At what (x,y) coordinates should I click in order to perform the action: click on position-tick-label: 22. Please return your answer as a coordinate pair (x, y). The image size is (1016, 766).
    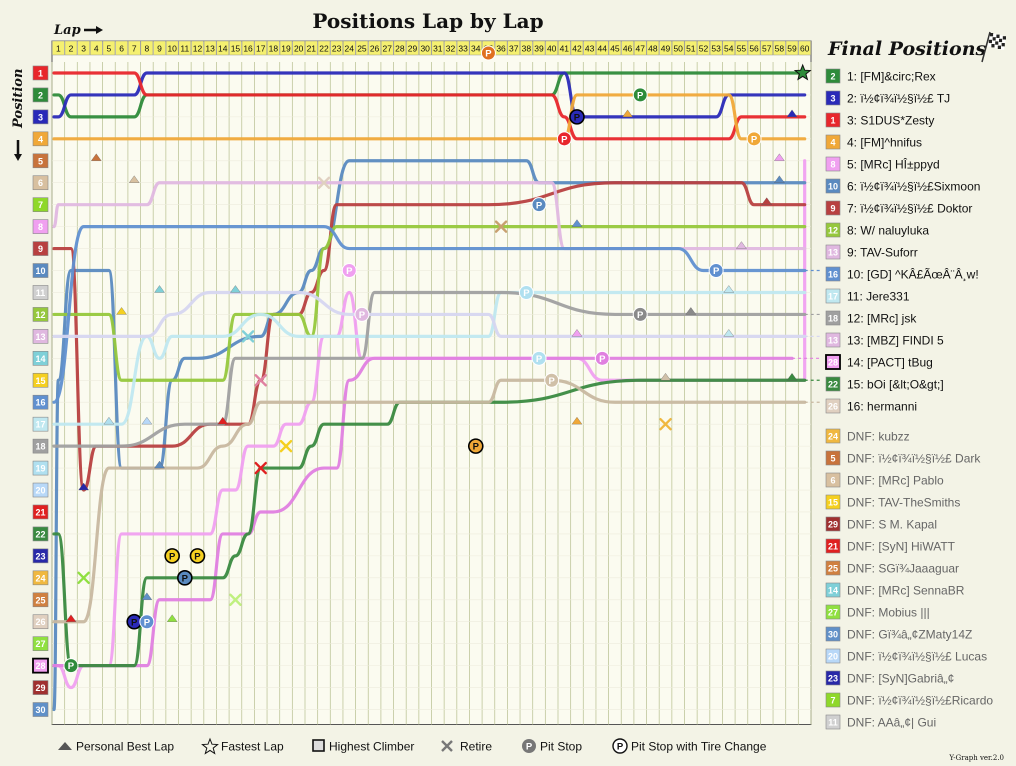
    Looking at the image, I should click on (40, 534).